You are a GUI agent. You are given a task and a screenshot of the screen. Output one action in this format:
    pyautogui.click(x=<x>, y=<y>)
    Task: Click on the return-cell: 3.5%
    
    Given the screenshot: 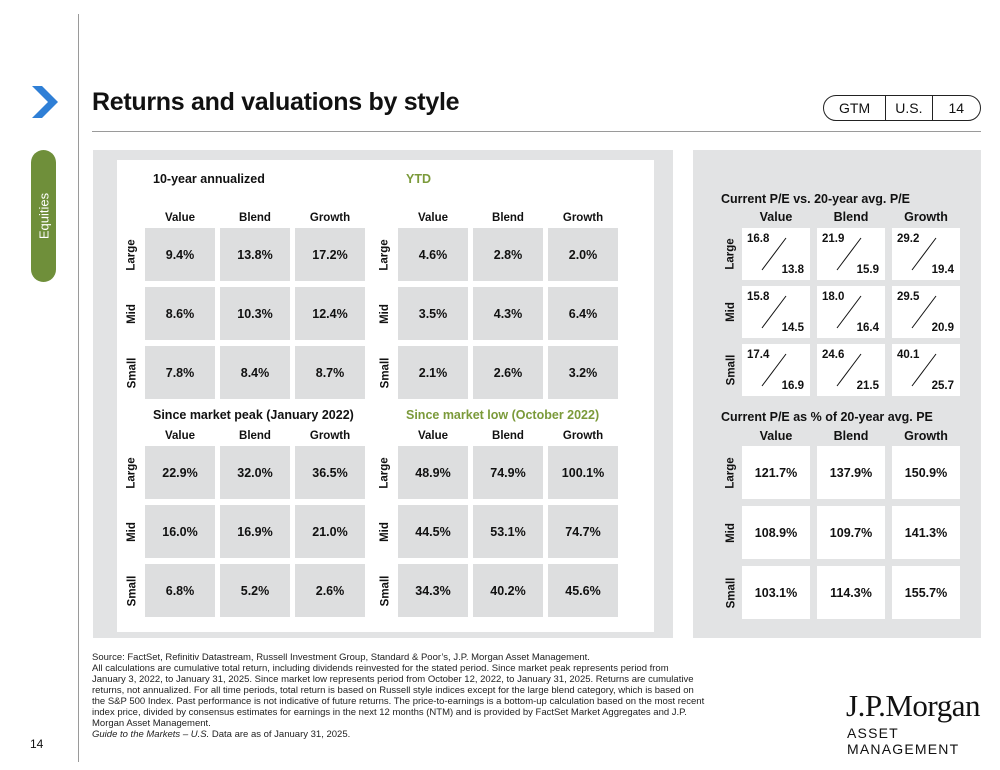 What is the action you would take?
    pyautogui.click(x=433, y=313)
    